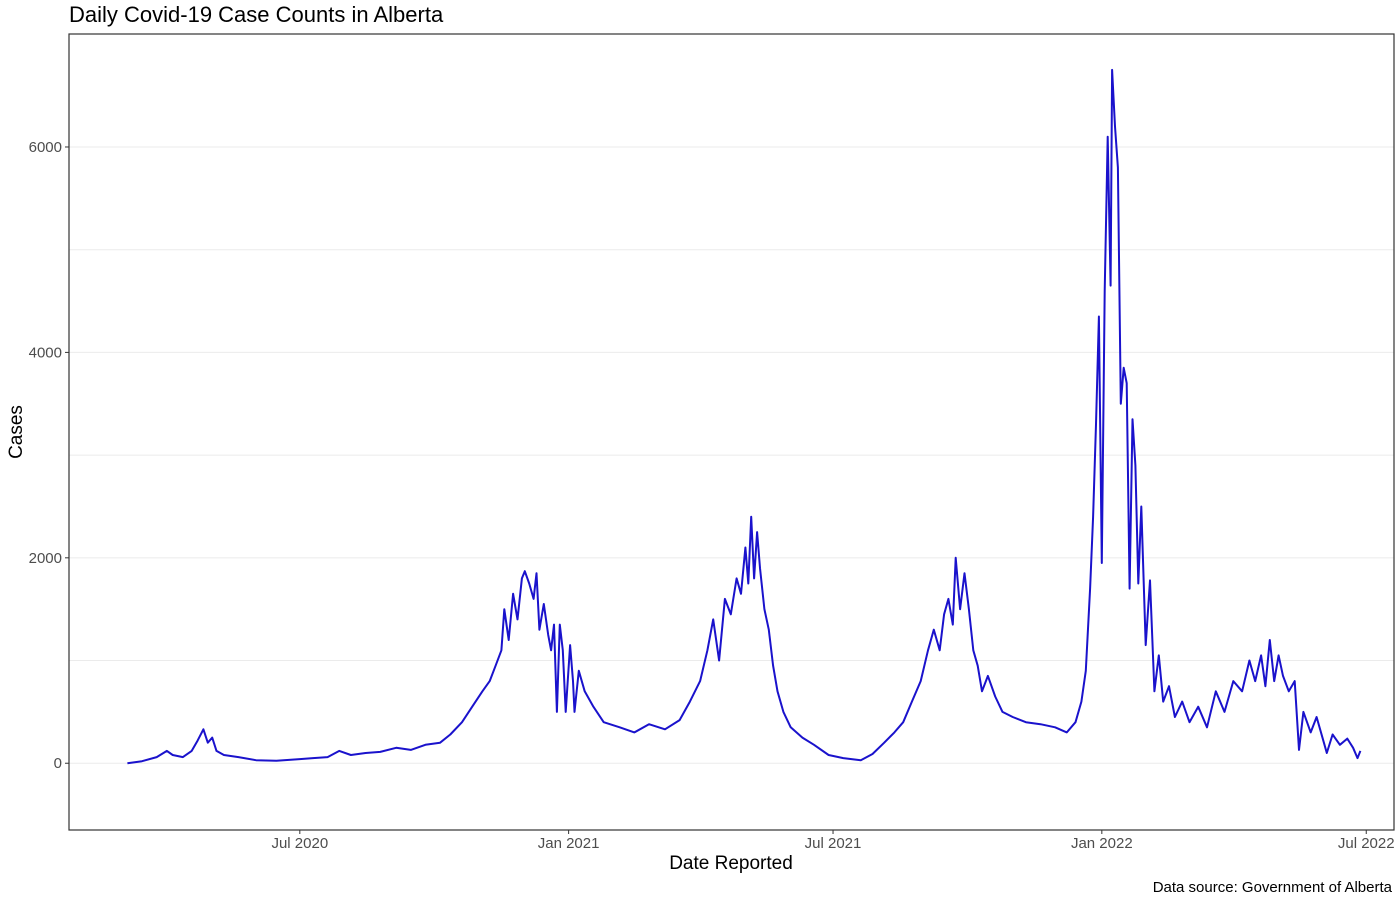 The height and width of the screenshot is (900, 1400). I want to click on x-axis: Jul 2020 Jan 2021 Jul 2021 Jan 2022 Jul 2022, so click(833, 841).